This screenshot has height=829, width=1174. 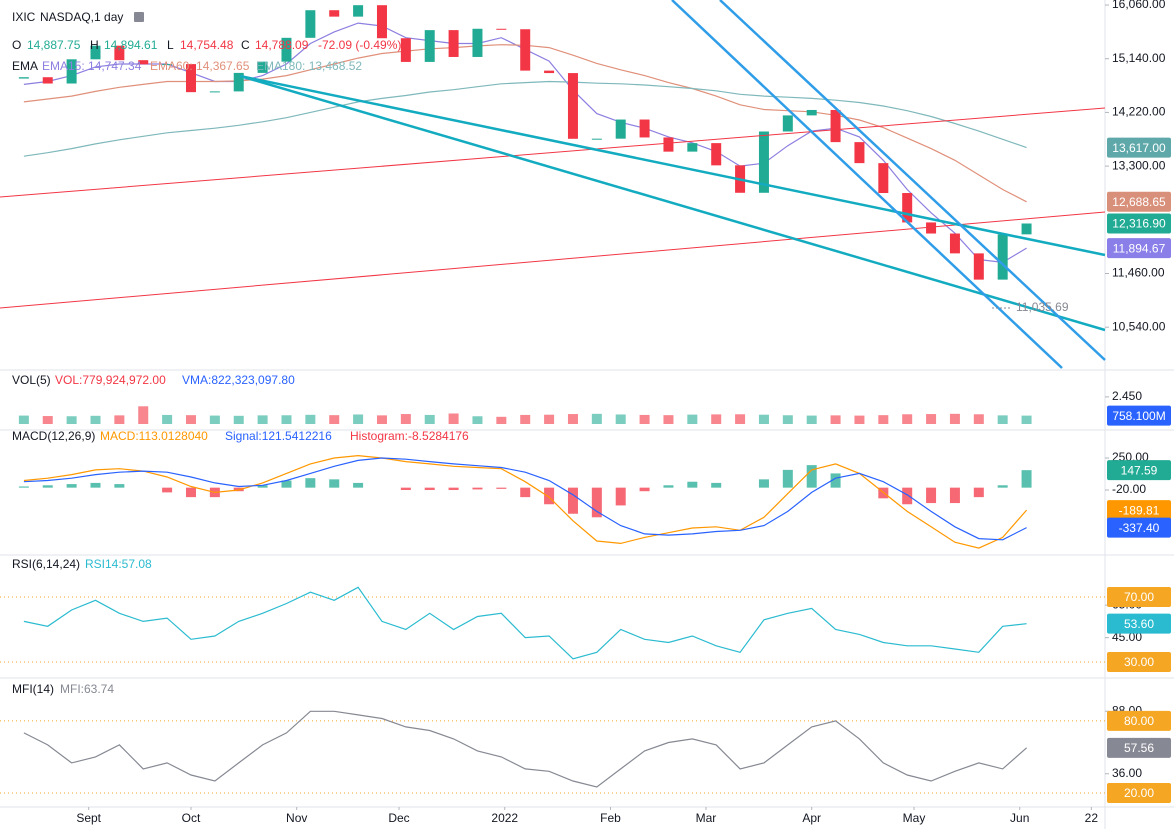 I want to click on trend-line, so click(x=553, y=260).